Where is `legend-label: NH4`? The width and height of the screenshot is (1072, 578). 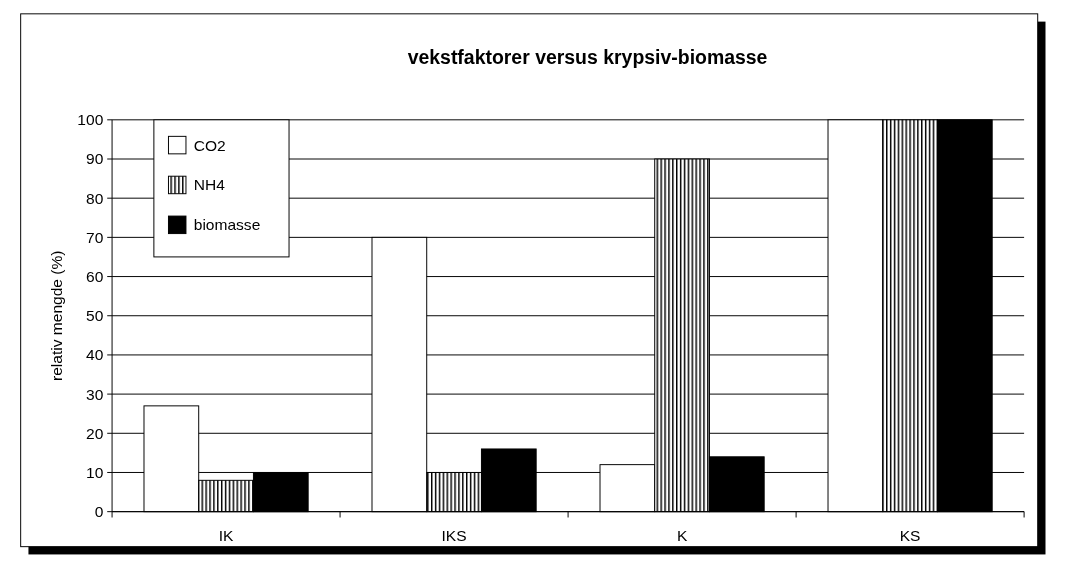
legend-label: NH4 is located at coordinates (209, 185).